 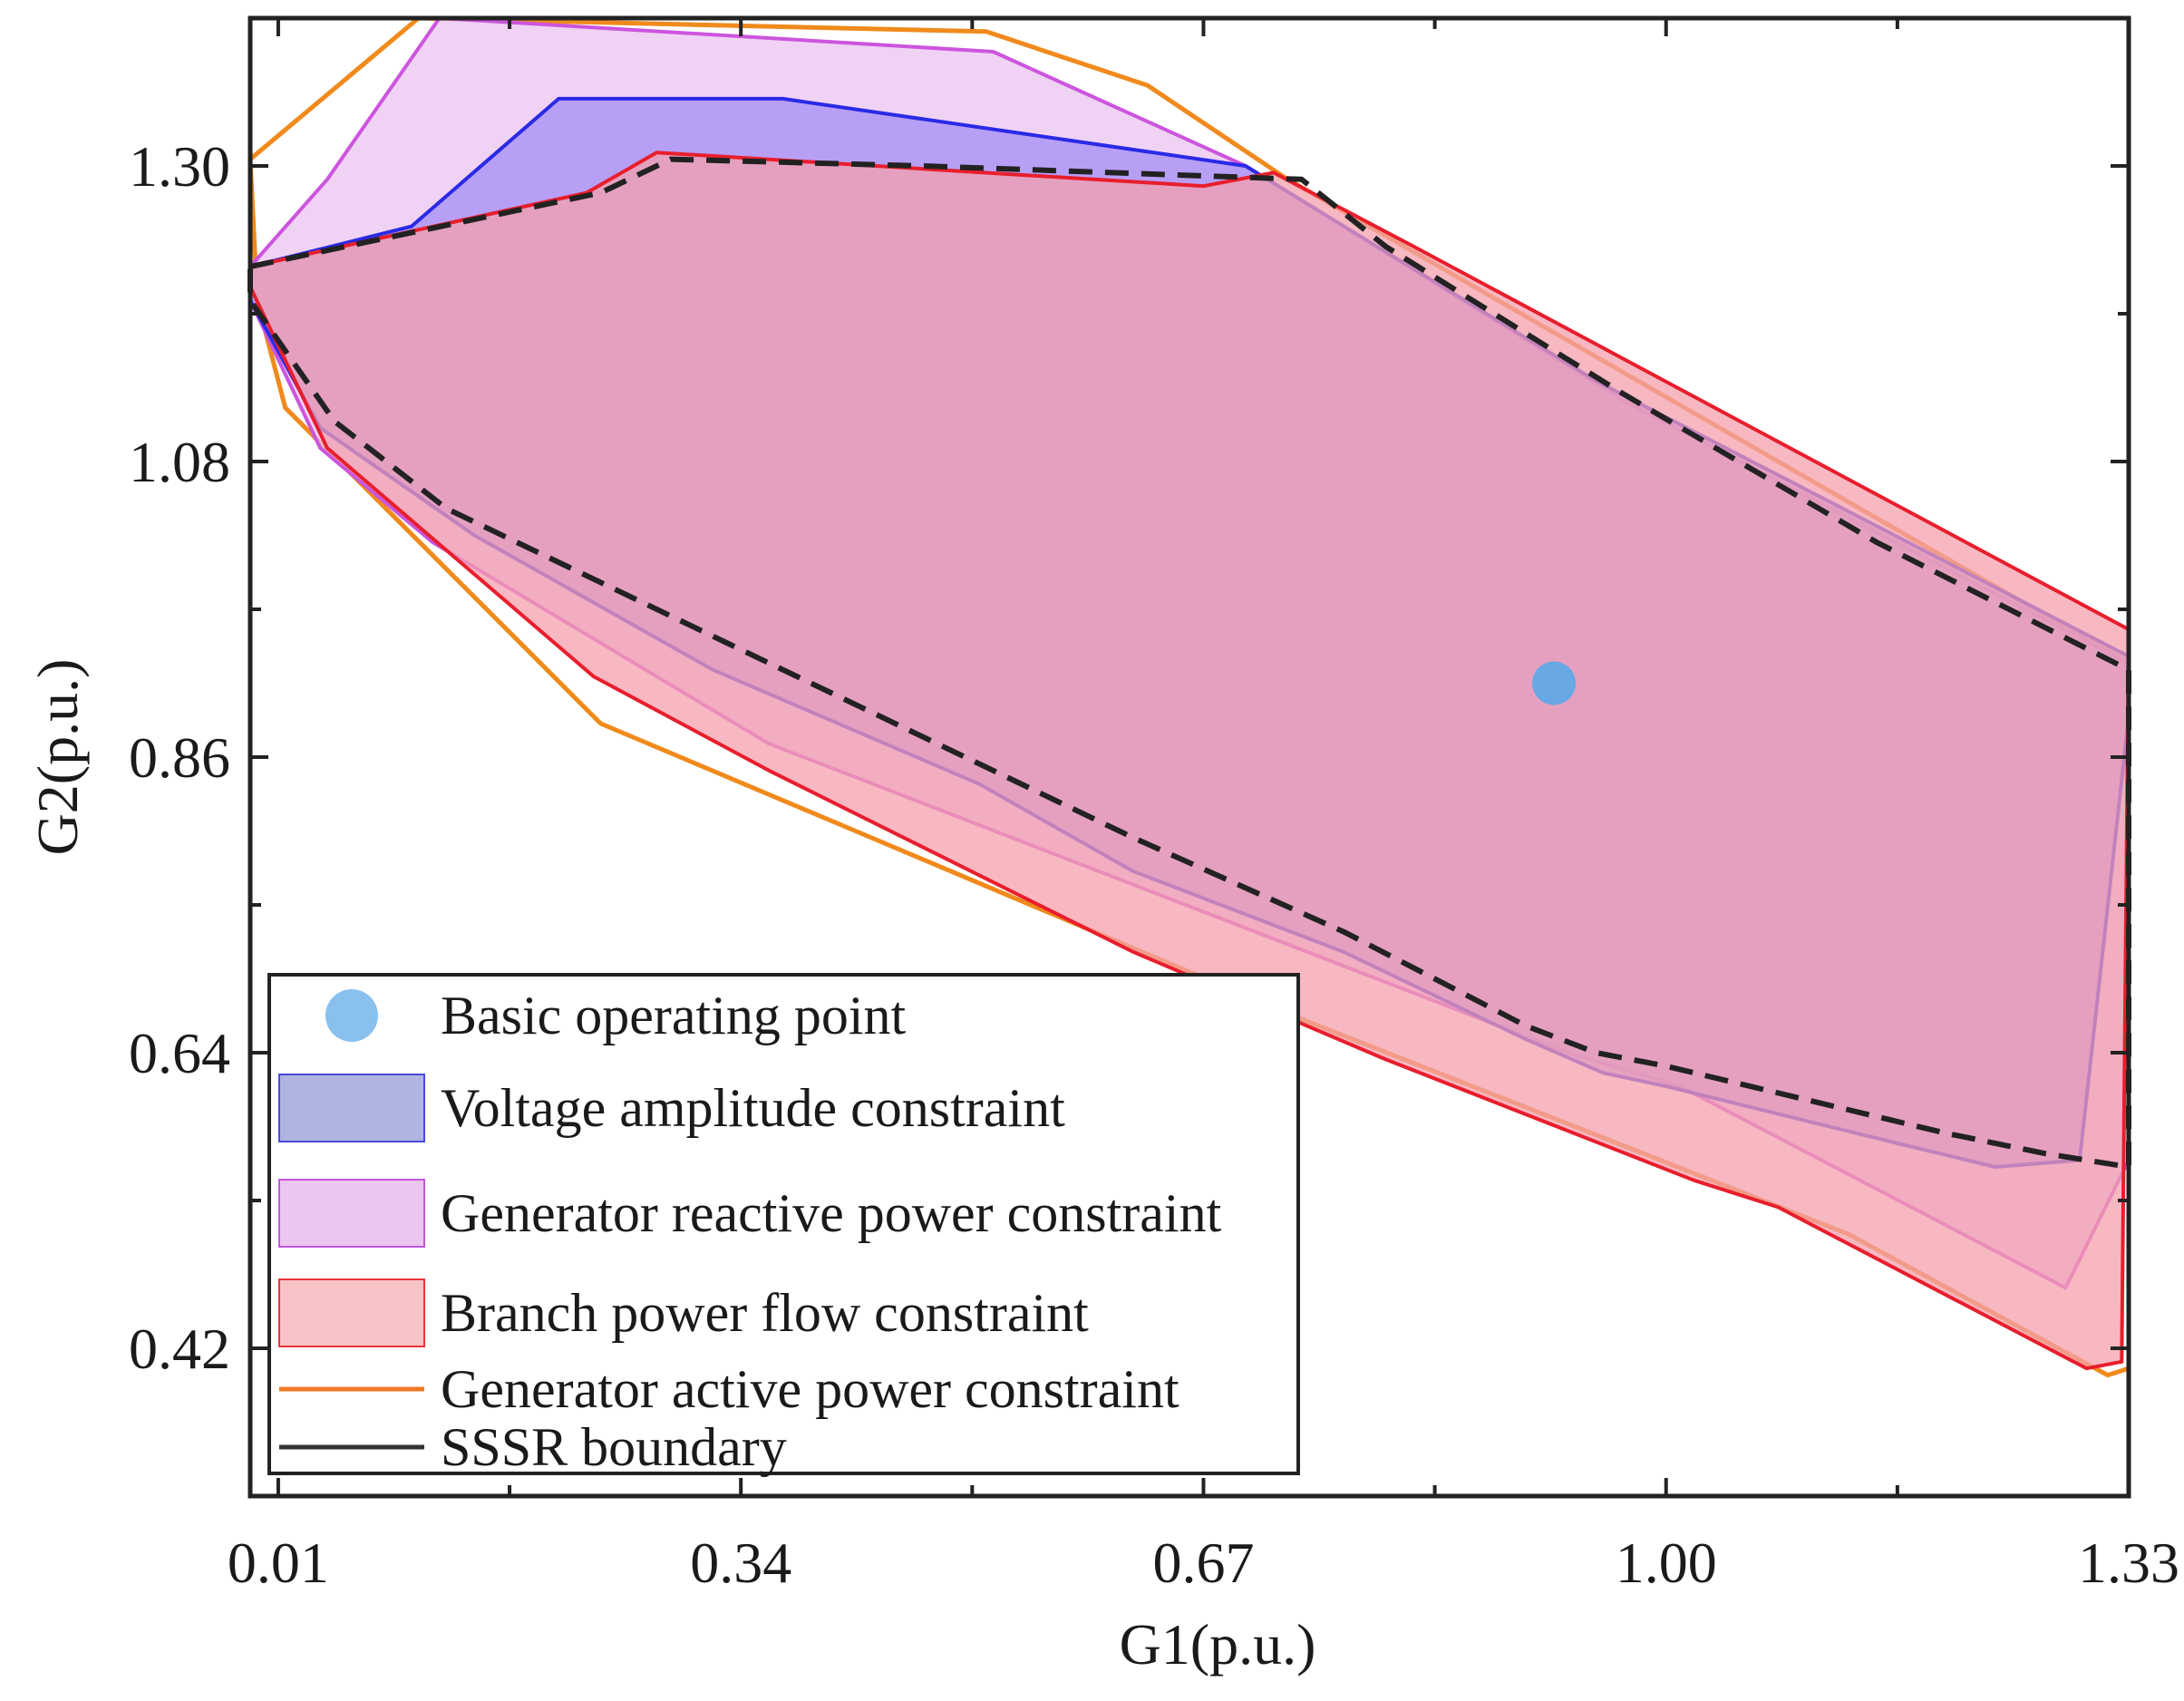 What do you see at coordinates (180, 1053) in the screenshot?
I see `y-tick-label: 0.64` at bounding box center [180, 1053].